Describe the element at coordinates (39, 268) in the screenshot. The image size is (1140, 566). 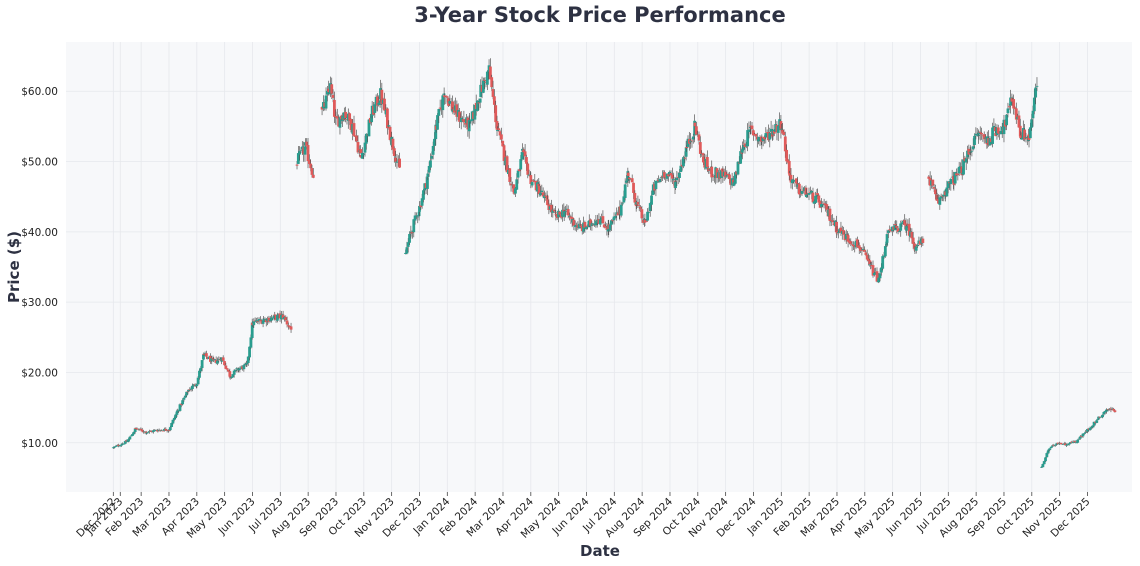
I see `y-axis-ticks: $10.00 $20.00 $30.00 $40.00 $50.00 $60.00` at that location.